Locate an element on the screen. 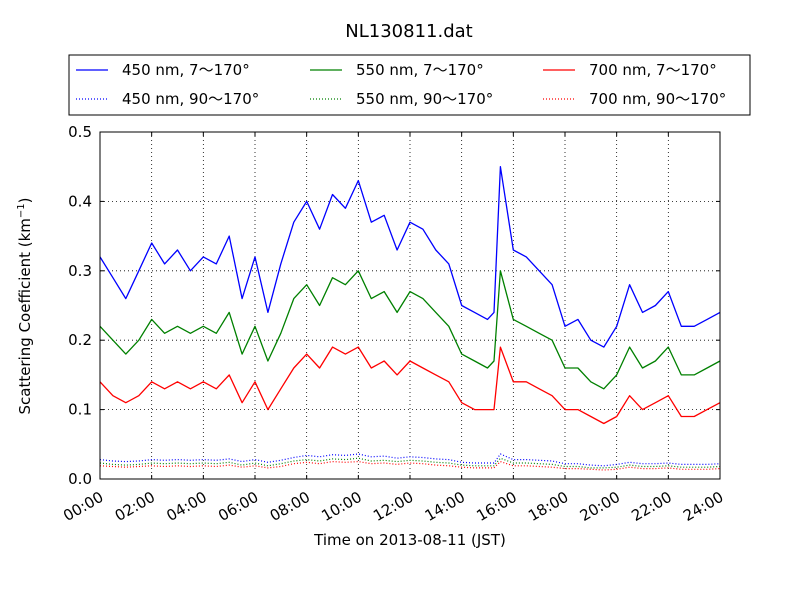 The width and height of the screenshot is (800, 600). y-tick-label: 0.4 is located at coordinates (80, 201).